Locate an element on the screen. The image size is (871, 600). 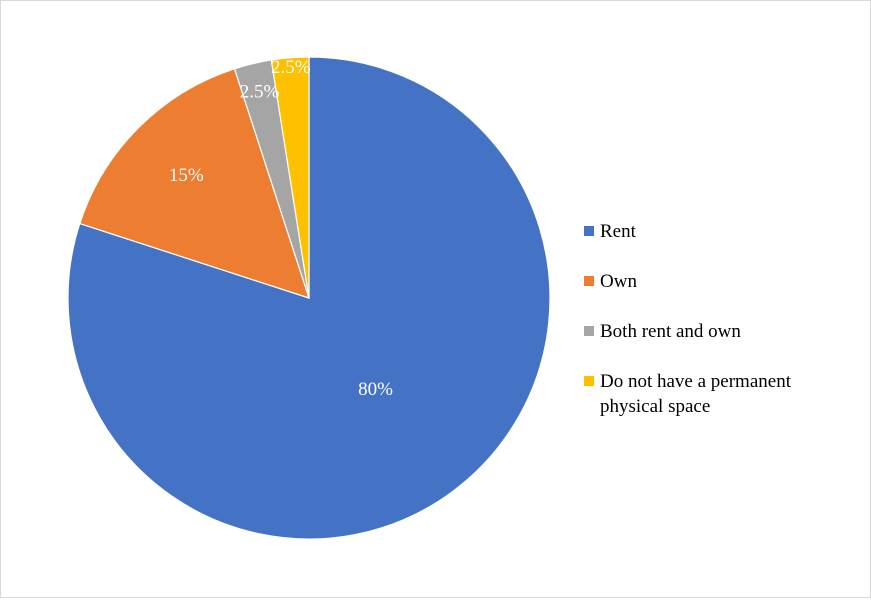
legend-swatch-own is located at coordinates (589, 281).